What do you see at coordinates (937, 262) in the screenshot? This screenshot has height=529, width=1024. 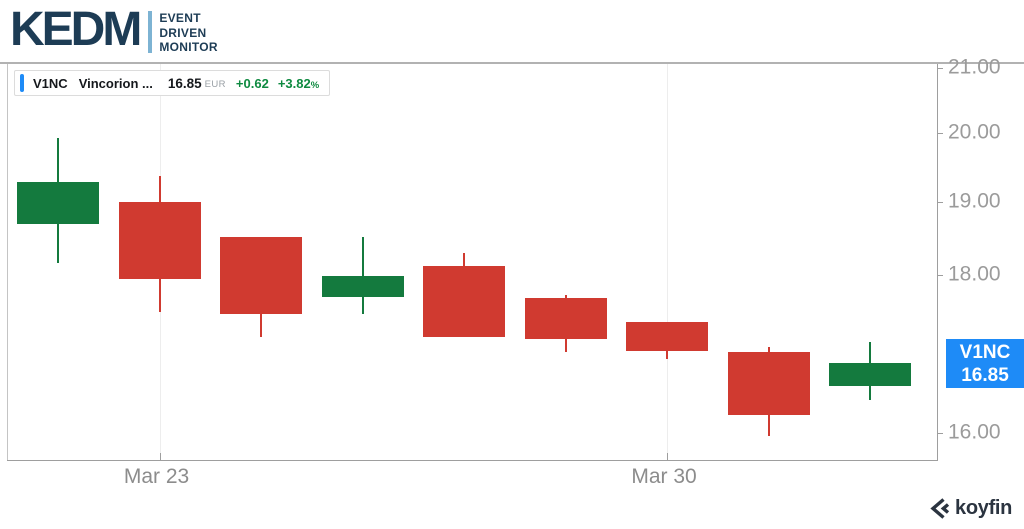 I see `price-axis-line` at bounding box center [937, 262].